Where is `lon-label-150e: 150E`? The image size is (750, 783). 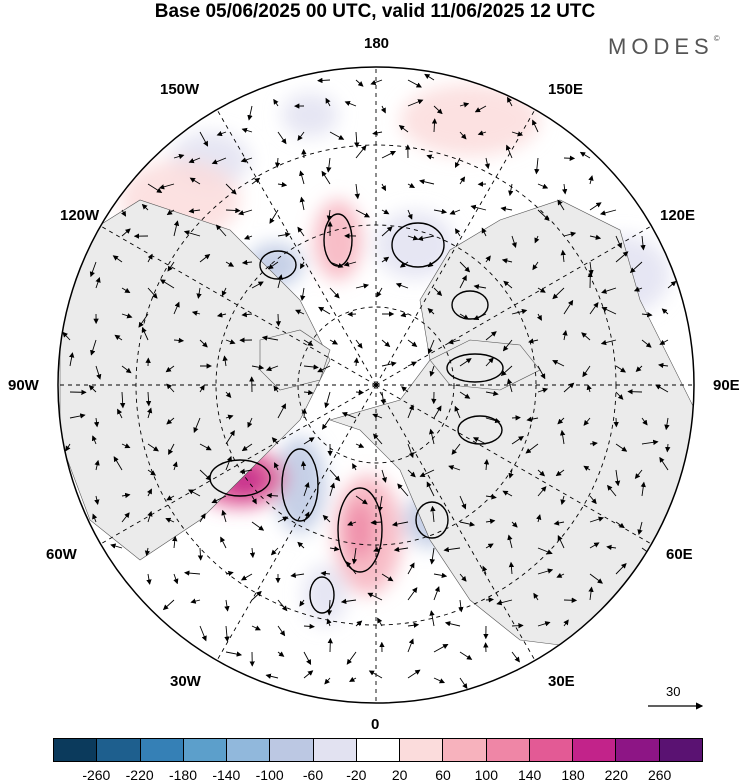
lon-label-150e: 150E is located at coordinates (566, 89).